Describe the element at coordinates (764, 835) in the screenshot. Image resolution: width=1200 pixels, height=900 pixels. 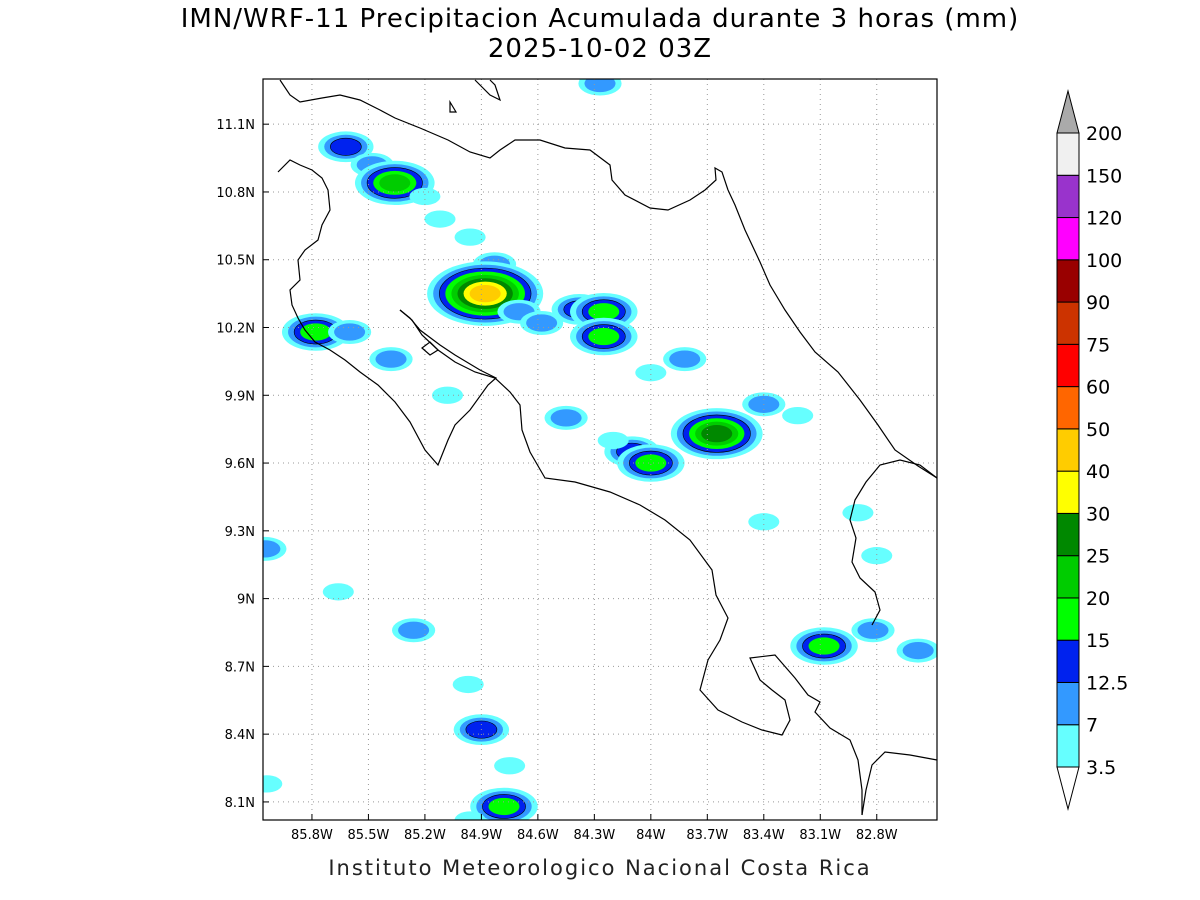
I see `x-tick-label: 83.4W` at that location.